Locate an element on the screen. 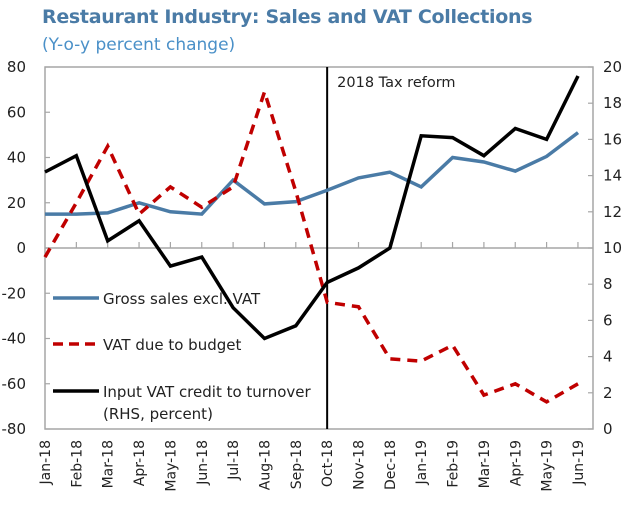 Image resolution: width=636 pixels, height=506 pixels. y-tick-label-left: -40 is located at coordinates (14, 339).